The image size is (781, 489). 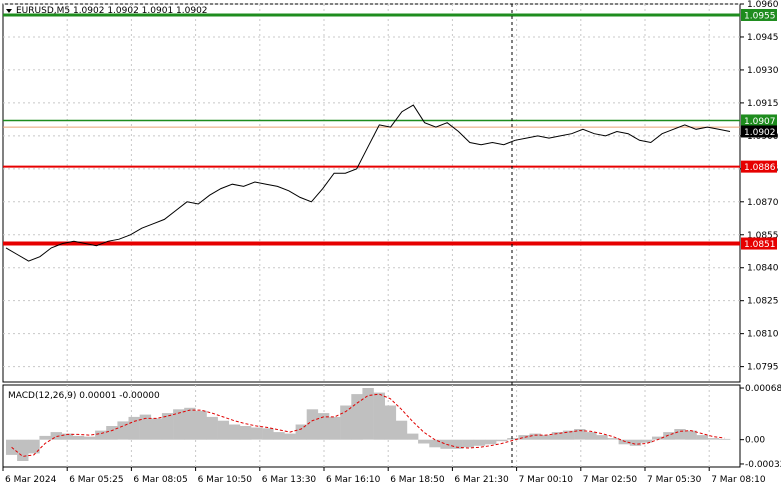 What do you see at coordinates (96, 480) in the screenshot?
I see `time-tick-label: 6 Mar 05:25` at bounding box center [96, 480].